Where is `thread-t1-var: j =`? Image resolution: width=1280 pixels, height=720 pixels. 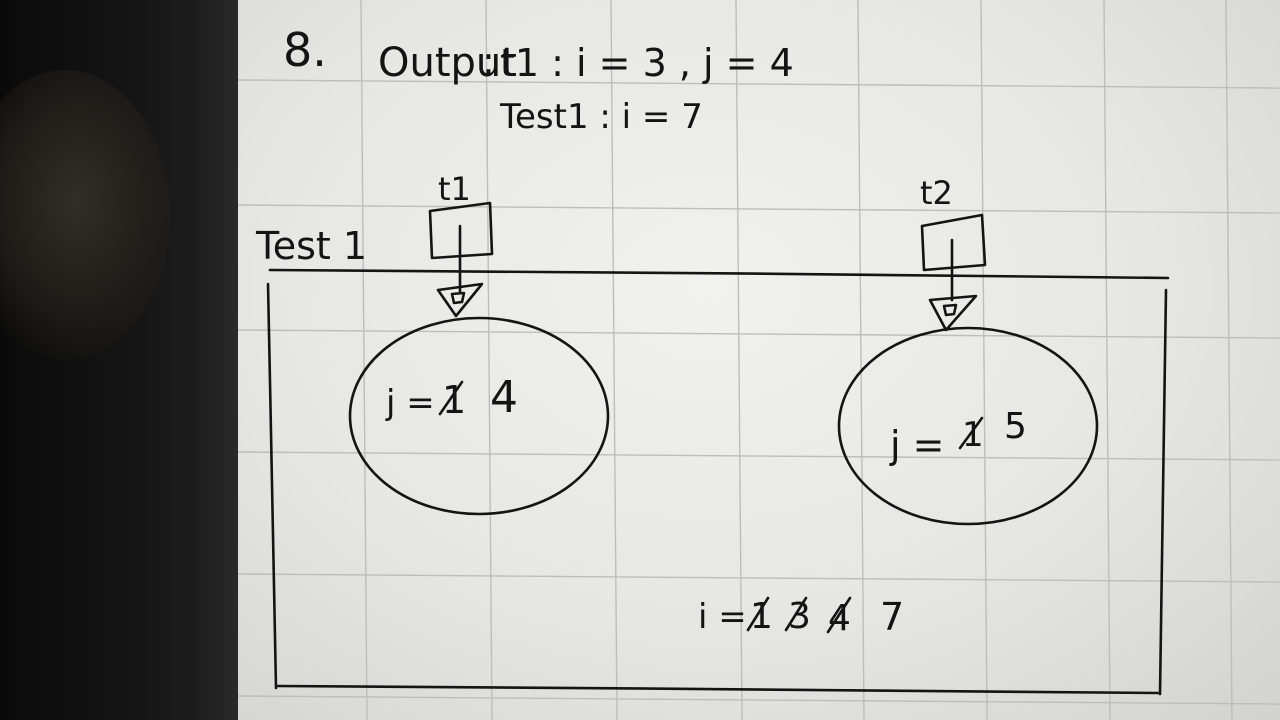
thread-t1-var: j = is located at coordinates (410, 403).